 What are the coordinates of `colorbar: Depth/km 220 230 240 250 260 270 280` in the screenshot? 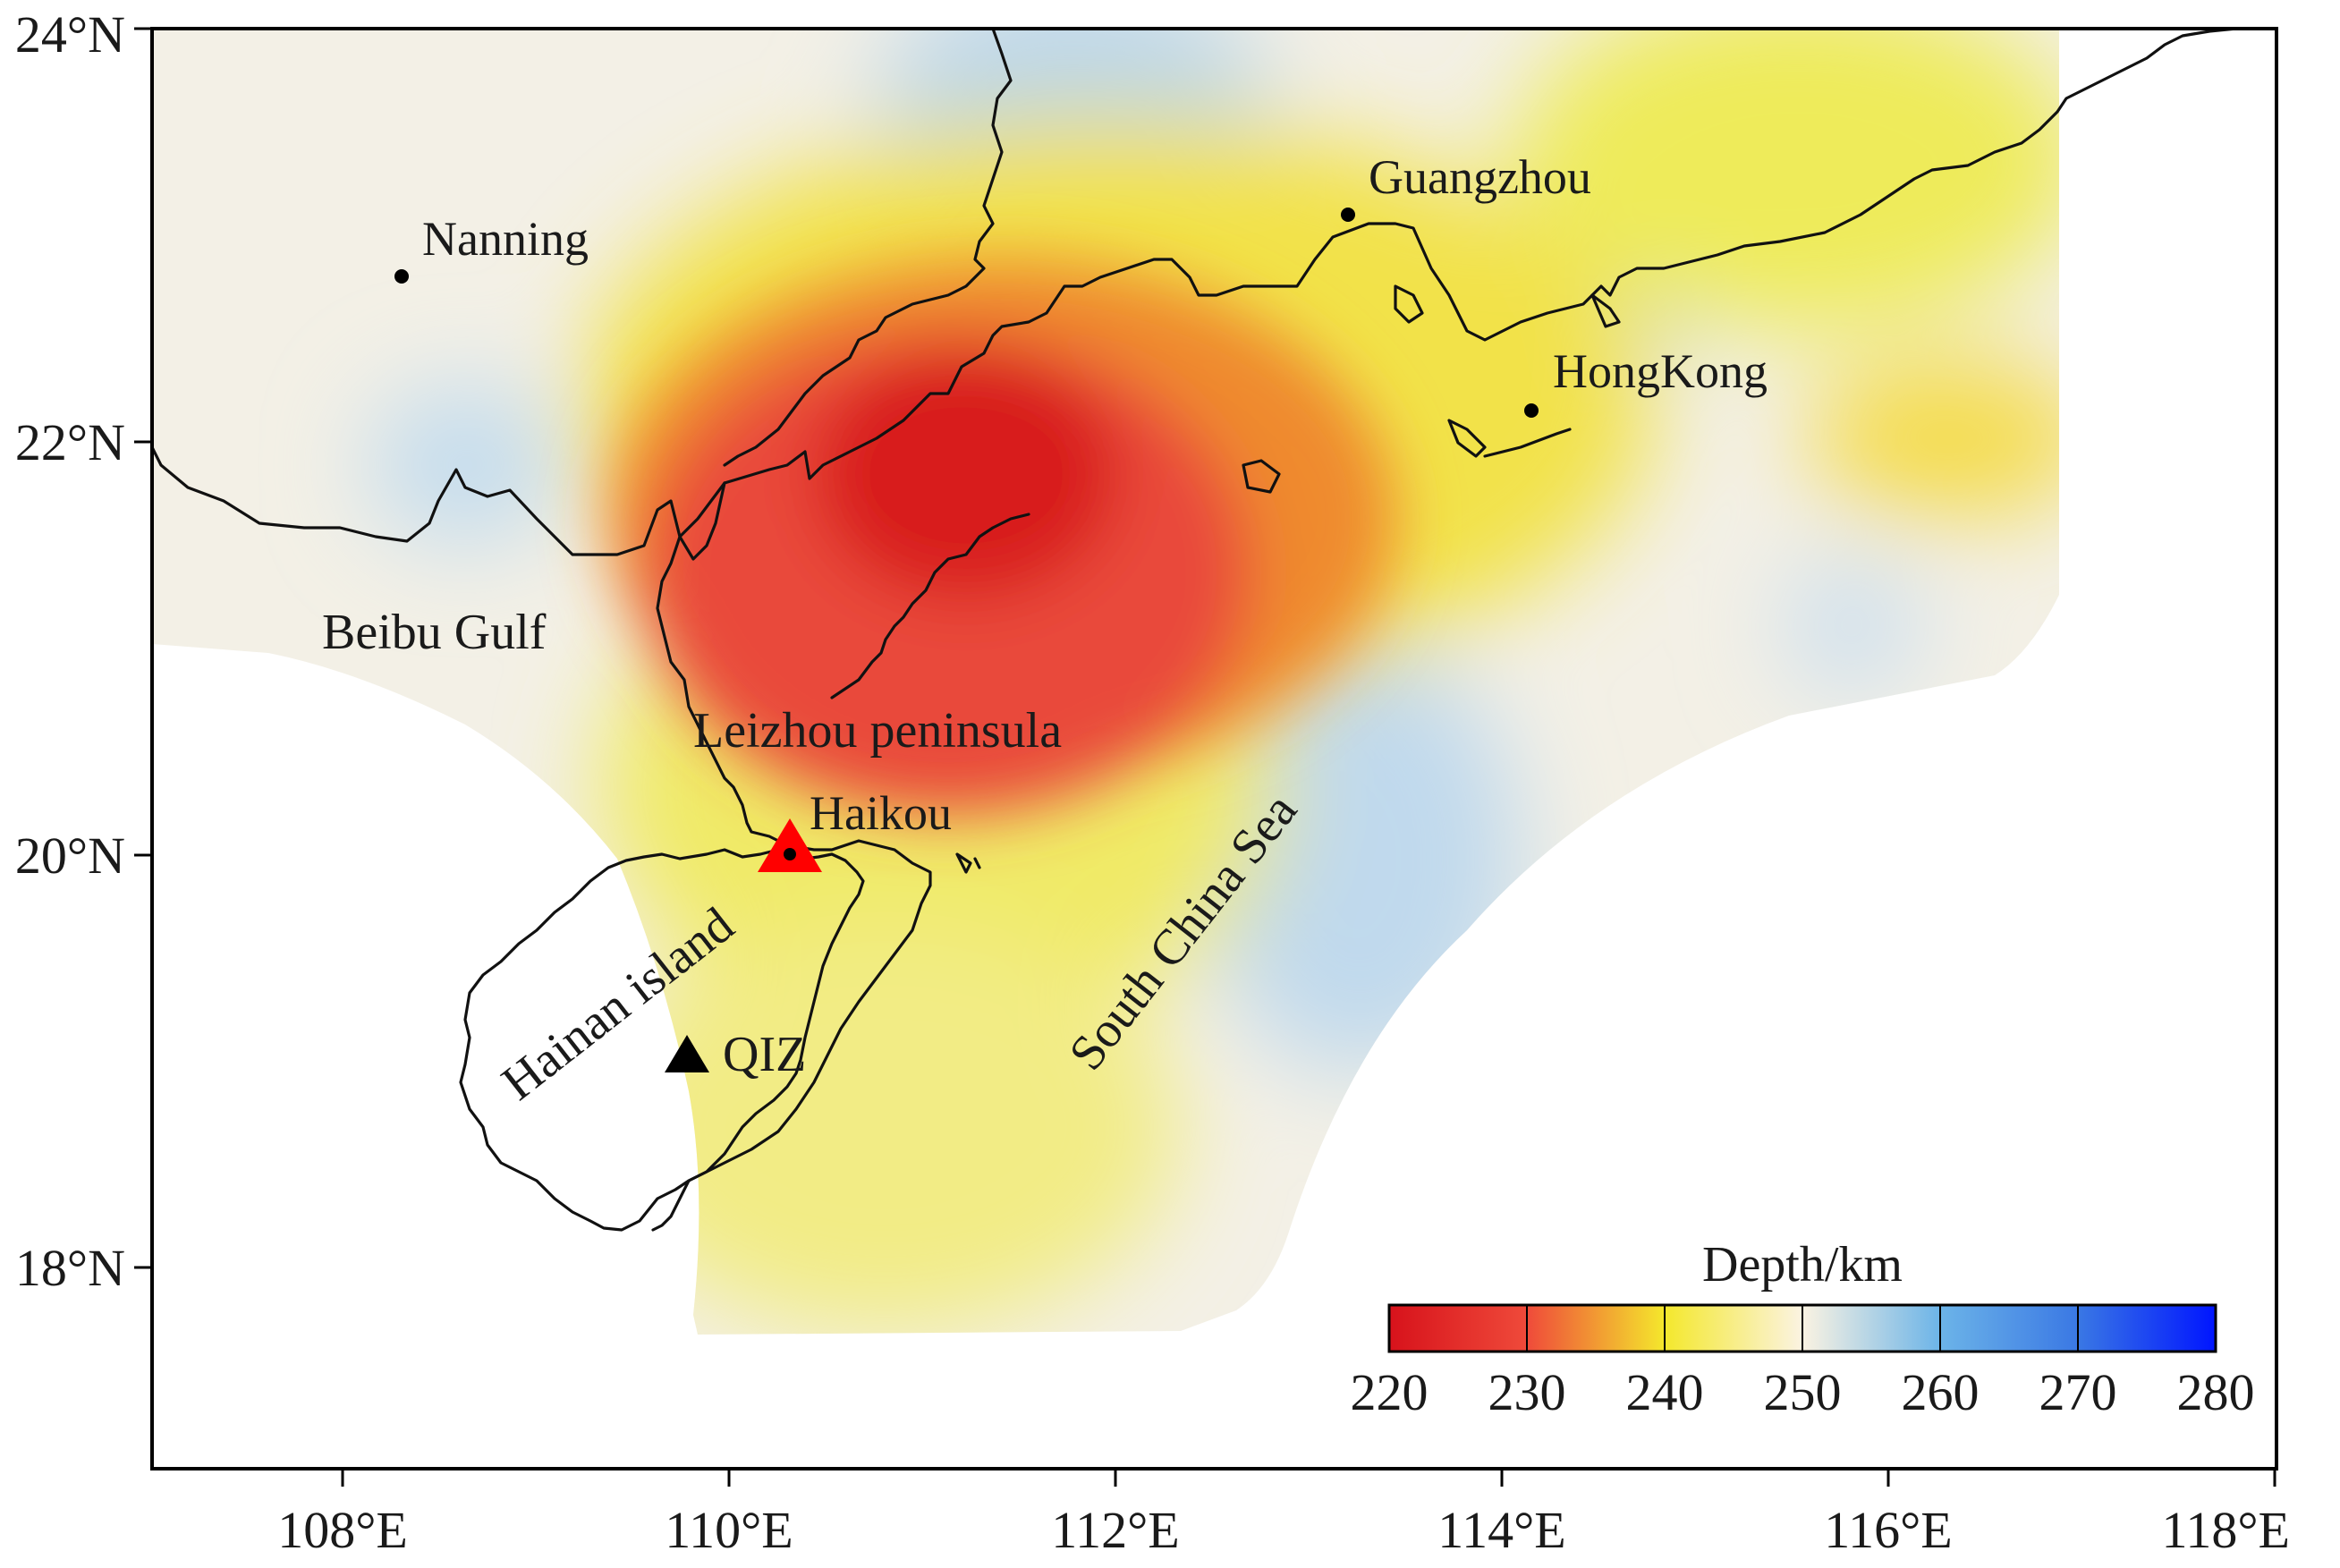 It's located at (1803, 1329).